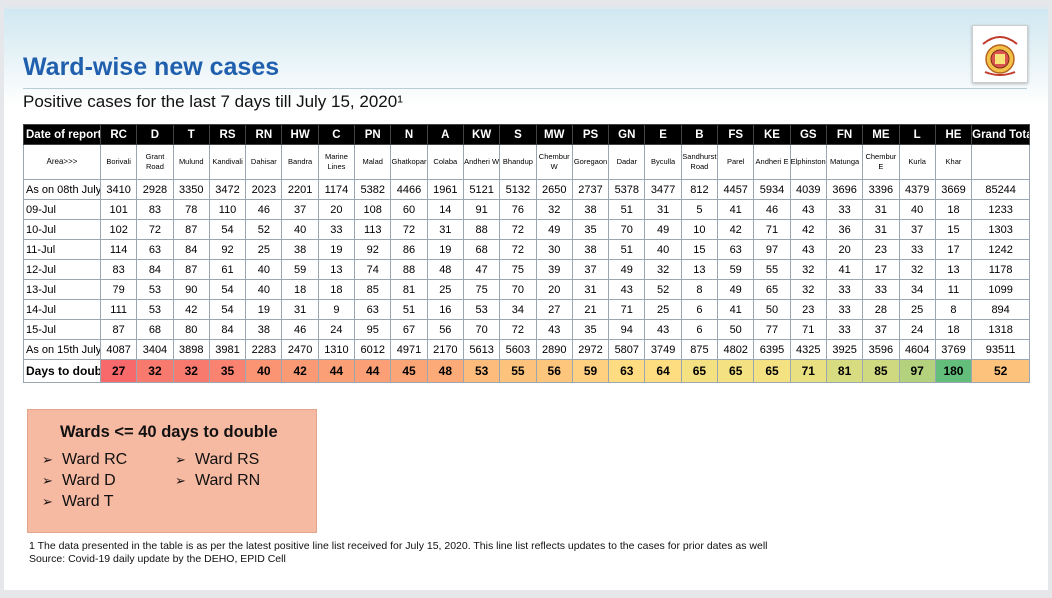 This screenshot has width=1052, height=598. I want to click on row-label: 15-Jul, so click(62, 329).